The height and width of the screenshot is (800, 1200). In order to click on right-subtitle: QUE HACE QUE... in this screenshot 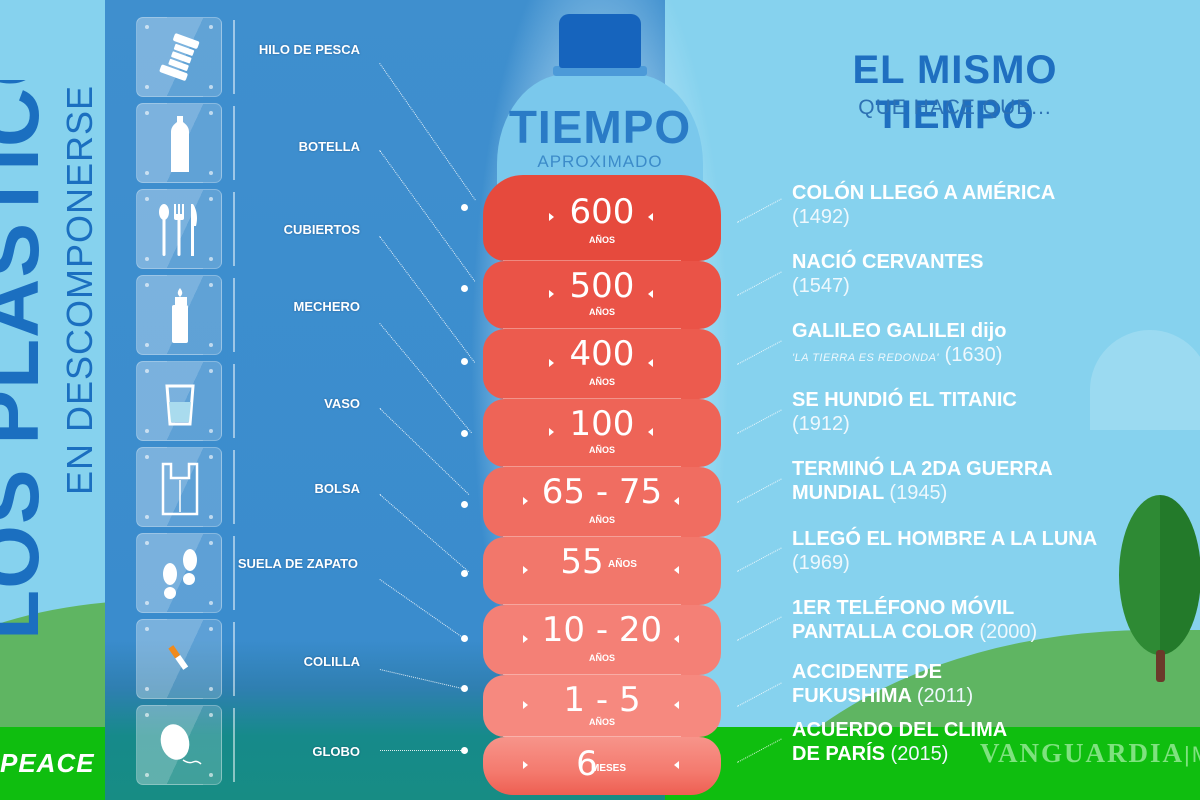, I will do `click(955, 107)`.